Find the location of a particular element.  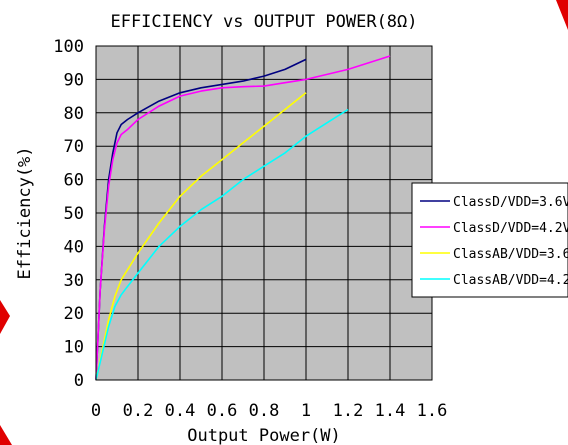

y-tick-label: 90 is located at coordinates (74, 80).